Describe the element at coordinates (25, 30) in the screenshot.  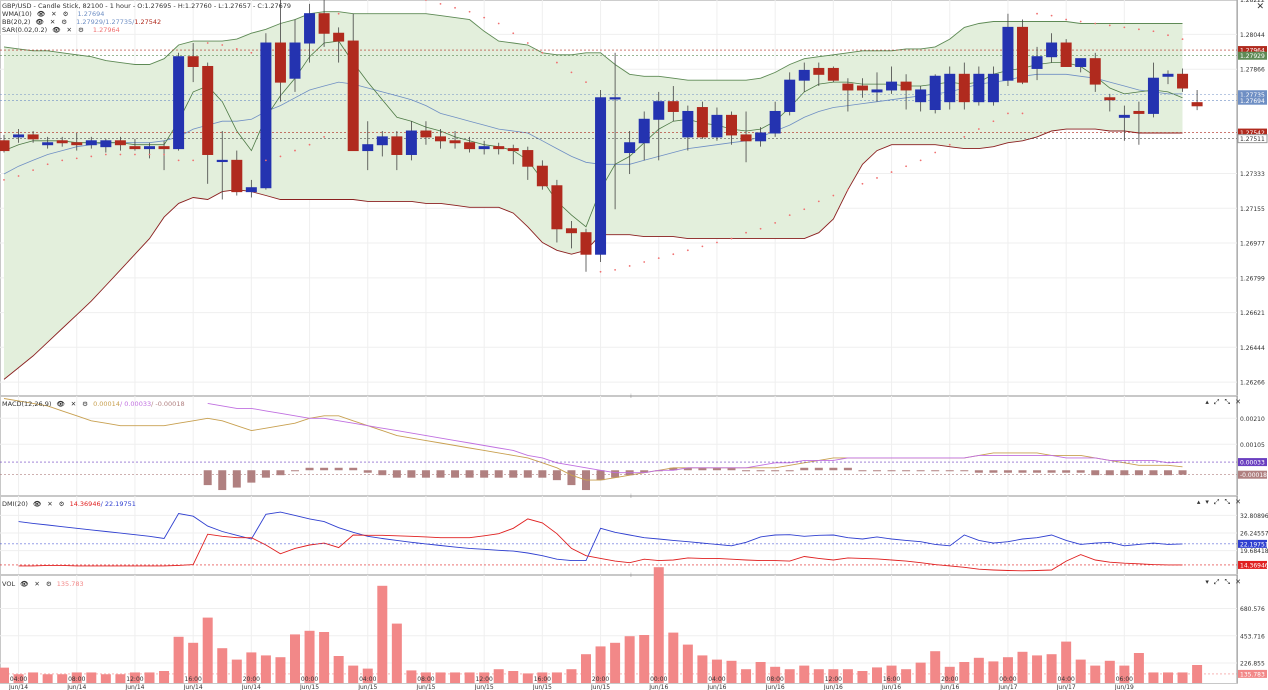
I see `sar-label: SAR(0.02,0.2)` at that location.